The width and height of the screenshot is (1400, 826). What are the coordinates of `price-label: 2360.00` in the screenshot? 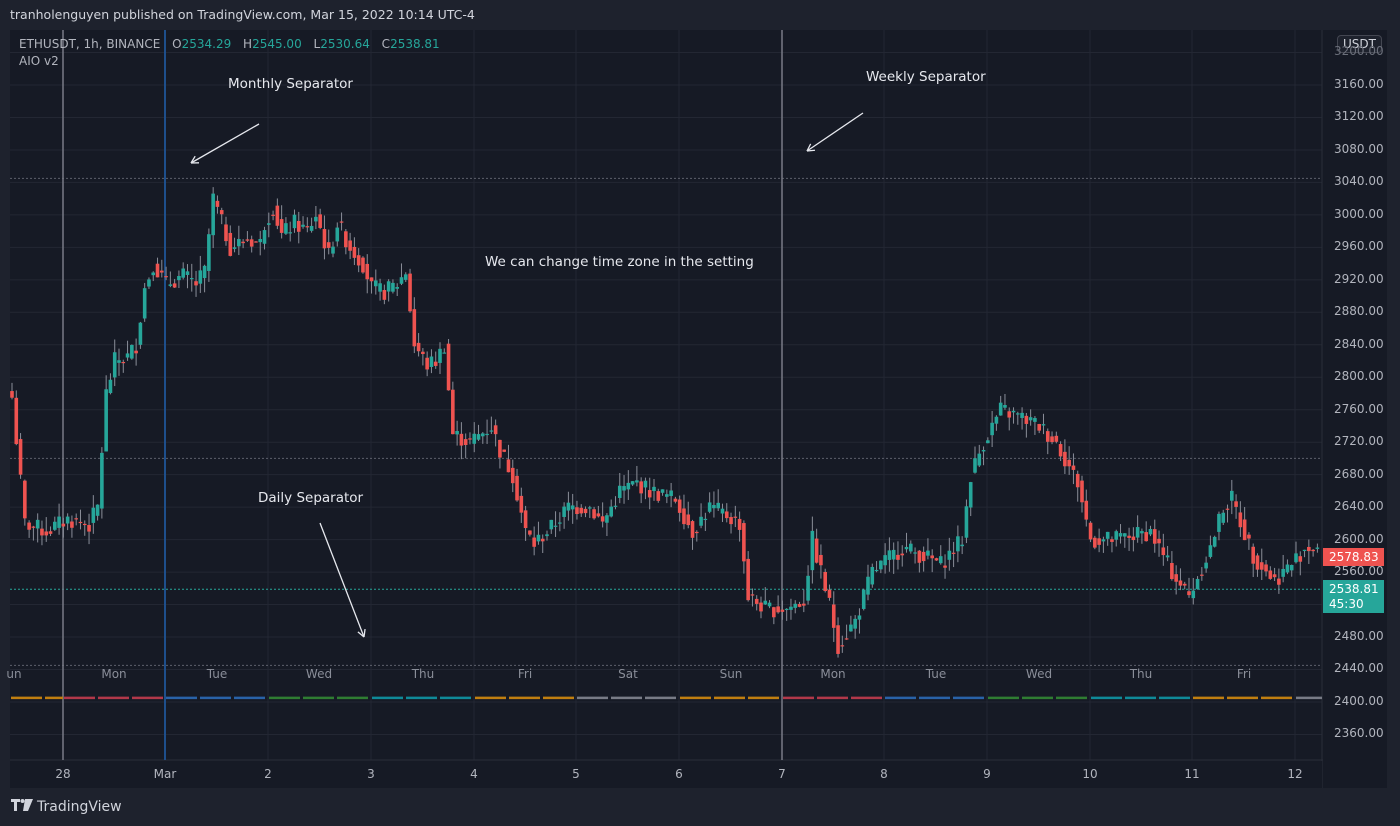 It's located at (1359, 733).